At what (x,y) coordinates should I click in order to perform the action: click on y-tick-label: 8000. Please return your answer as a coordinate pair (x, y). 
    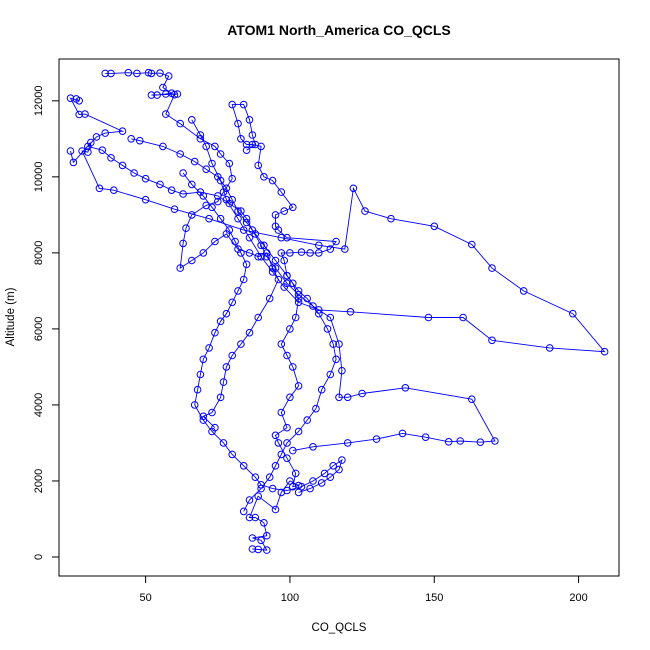
    Looking at the image, I should click on (39, 253).